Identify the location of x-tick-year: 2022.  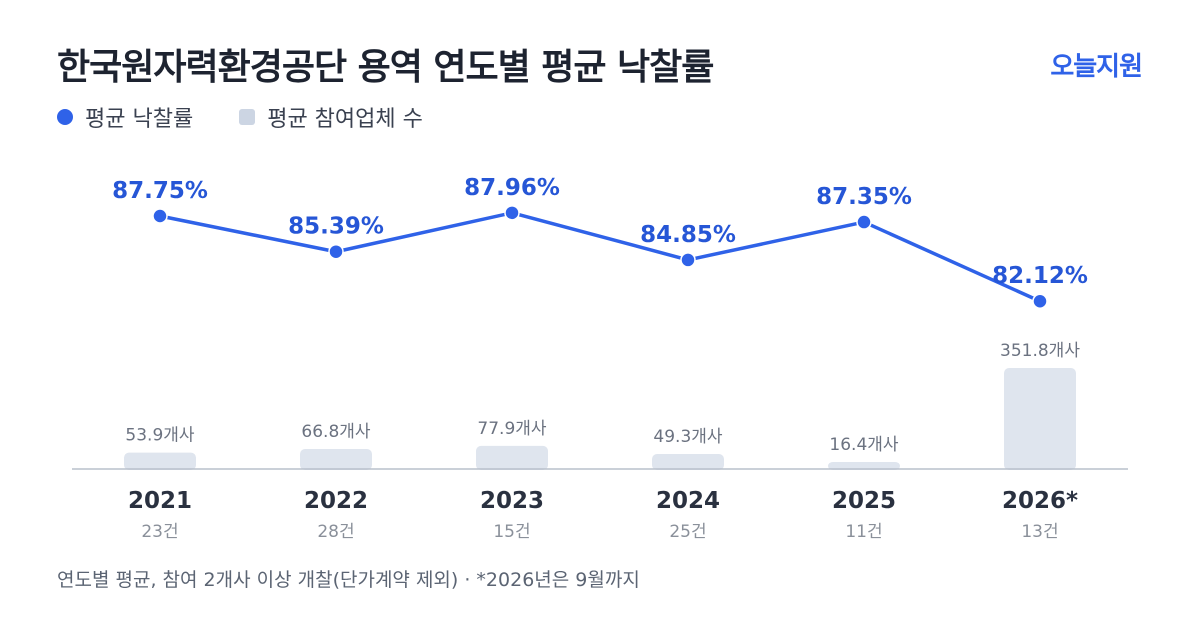
(336, 501).